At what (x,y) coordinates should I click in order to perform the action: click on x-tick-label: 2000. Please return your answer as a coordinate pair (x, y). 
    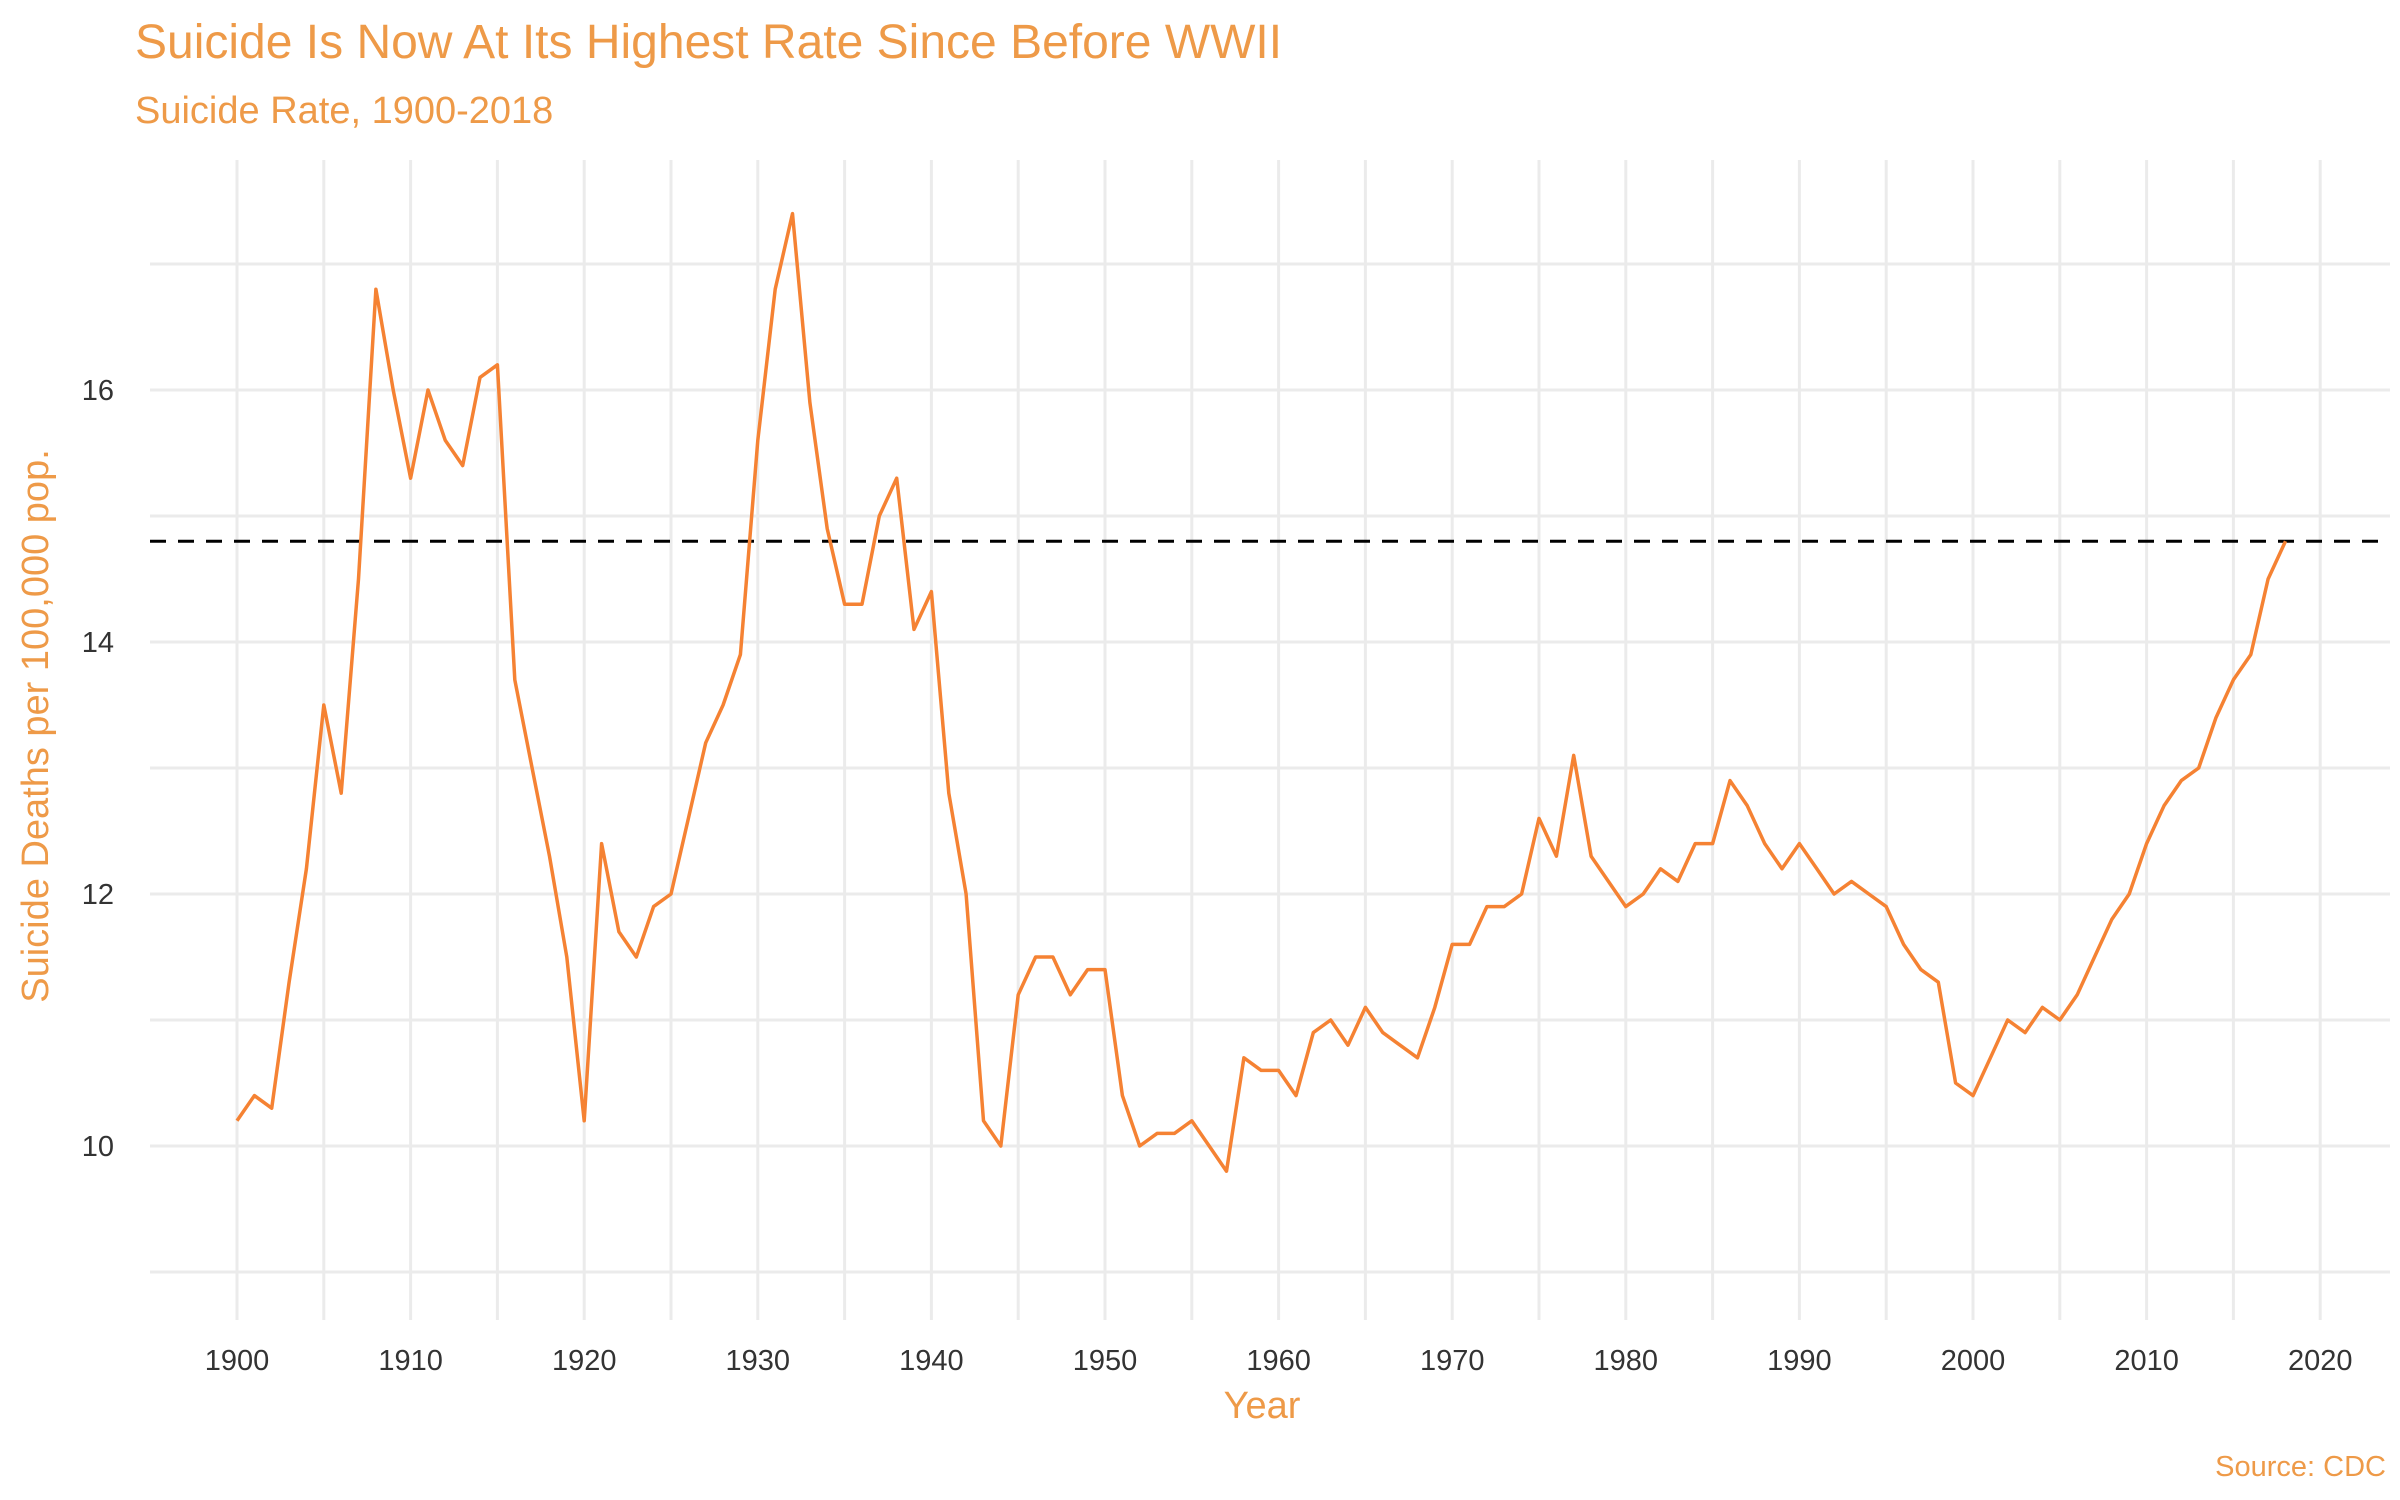
    Looking at the image, I should click on (1973, 1361).